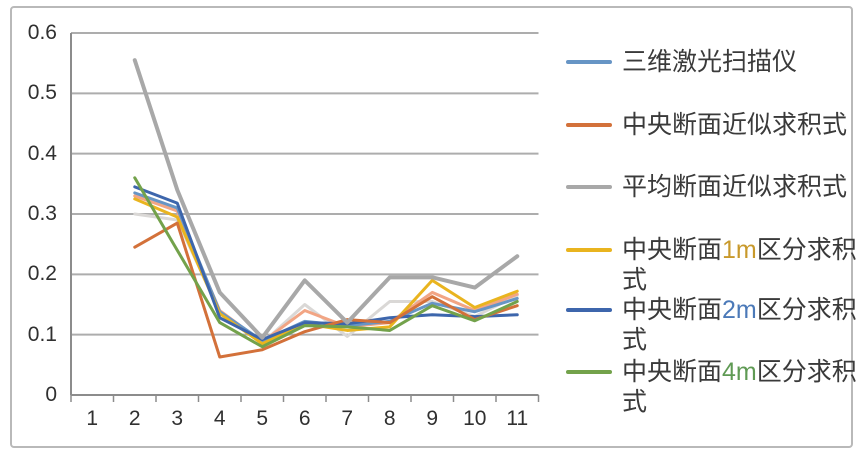 Image resolution: width=863 pixels, height=464 pixels. Describe the element at coordinates (219, 418) in the screenshot. I see `x-axis-tick-label: 4` at that location.